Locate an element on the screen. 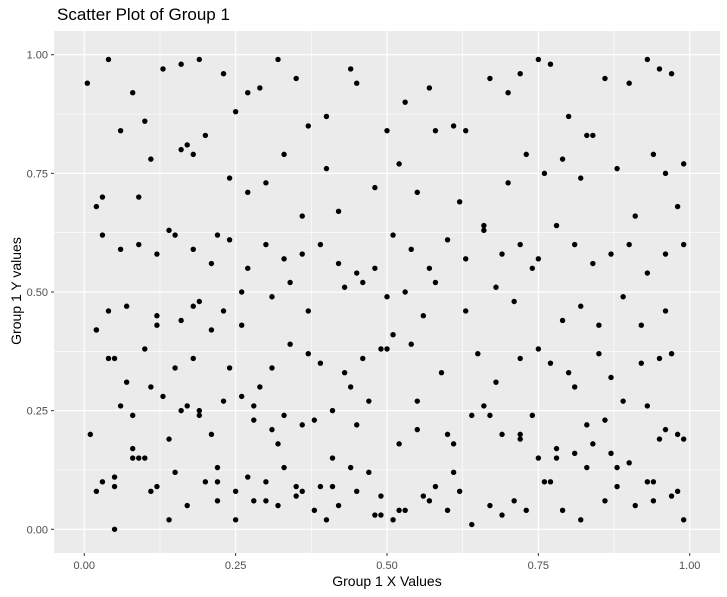 This screenshot has height=597, width=727. x-axis-label: Group 1 X Values is located at coordinates (387, 581).